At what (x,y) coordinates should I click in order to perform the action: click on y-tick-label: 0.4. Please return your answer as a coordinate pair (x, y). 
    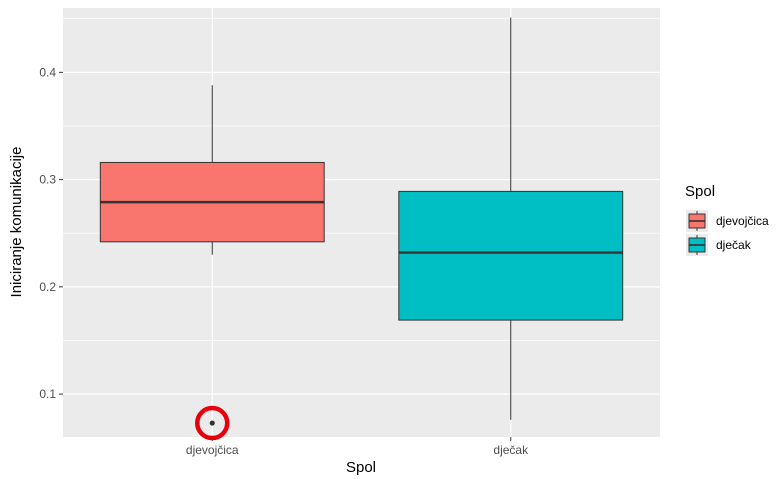
    Looking at the image, I should click on (47, 72).